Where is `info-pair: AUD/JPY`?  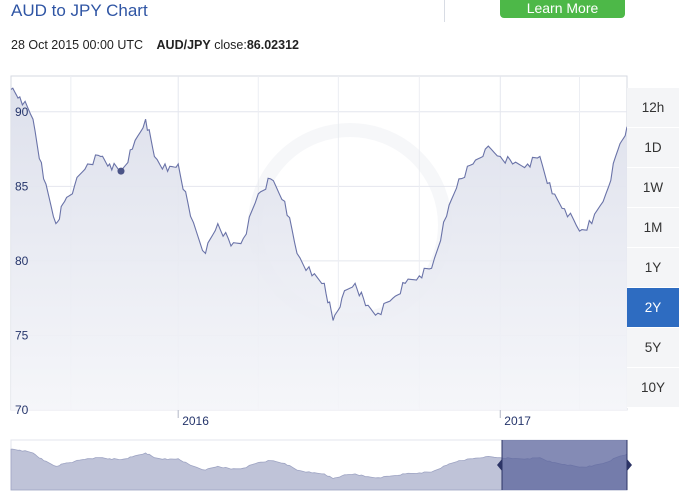
info-pair: AUD/JPY is located at coordinates (183, 45).